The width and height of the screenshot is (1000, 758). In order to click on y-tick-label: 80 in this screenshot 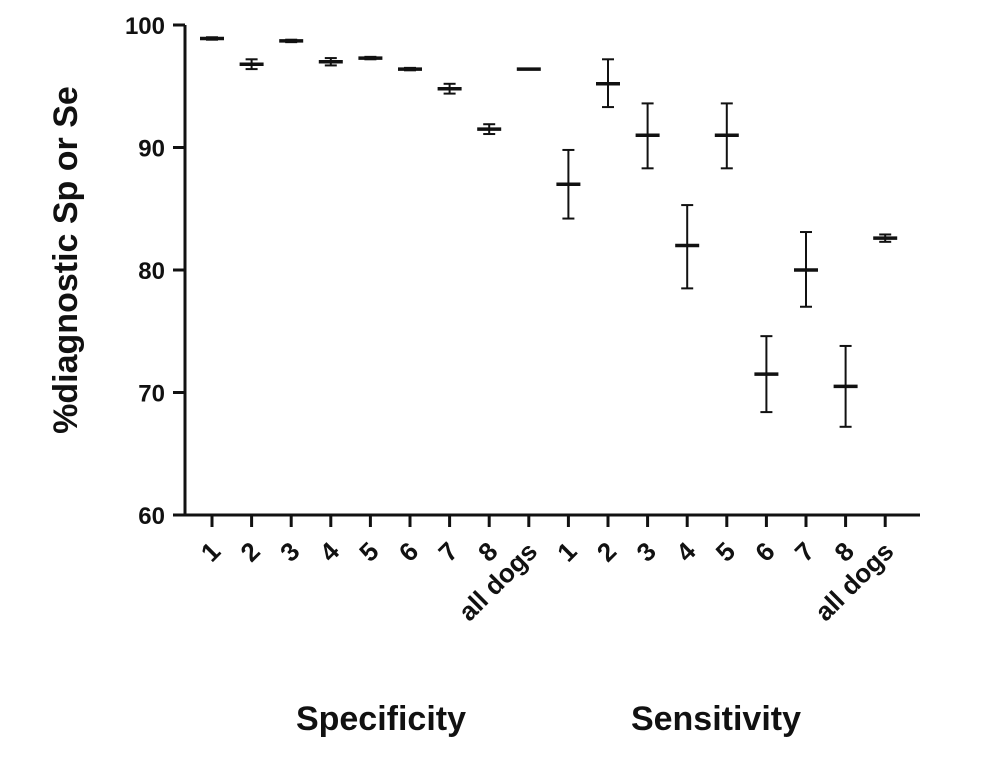, I will do `click(151, 271)`.